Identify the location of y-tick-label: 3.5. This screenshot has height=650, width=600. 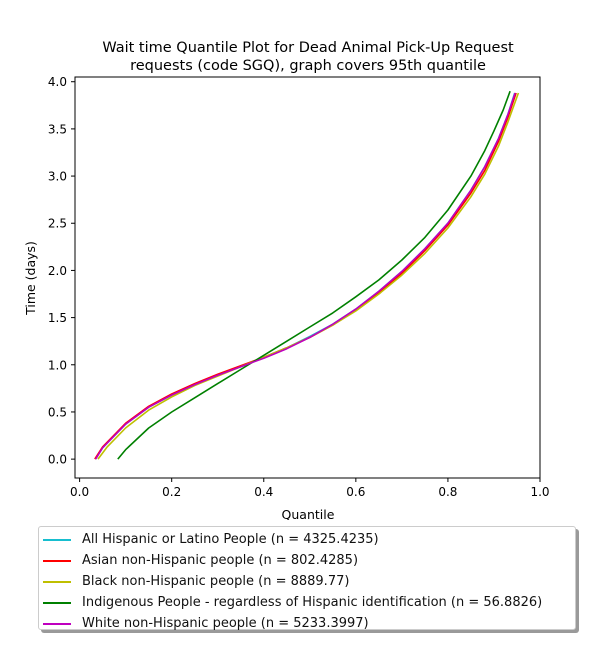
(57, 129).